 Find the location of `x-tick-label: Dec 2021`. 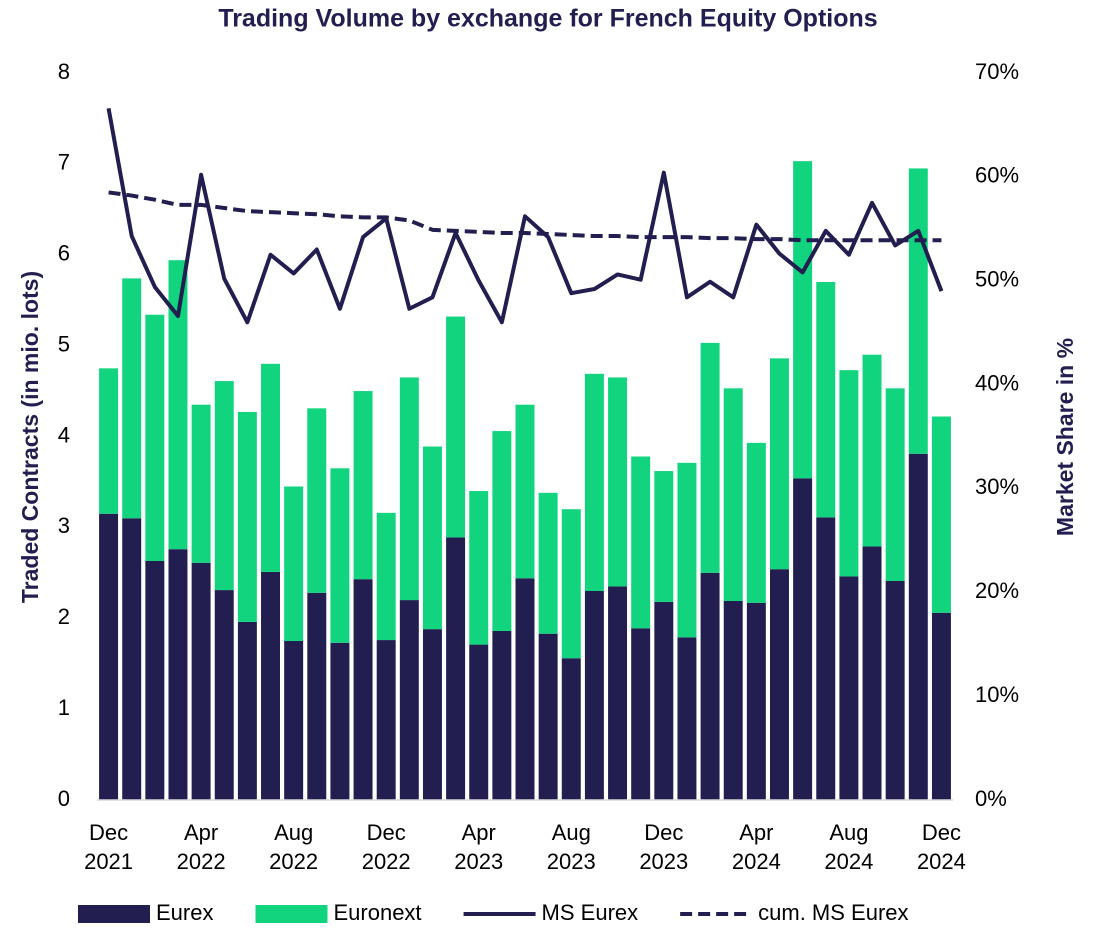

x-tick-label: Dec 2021 is located at coordinates (109, 847).